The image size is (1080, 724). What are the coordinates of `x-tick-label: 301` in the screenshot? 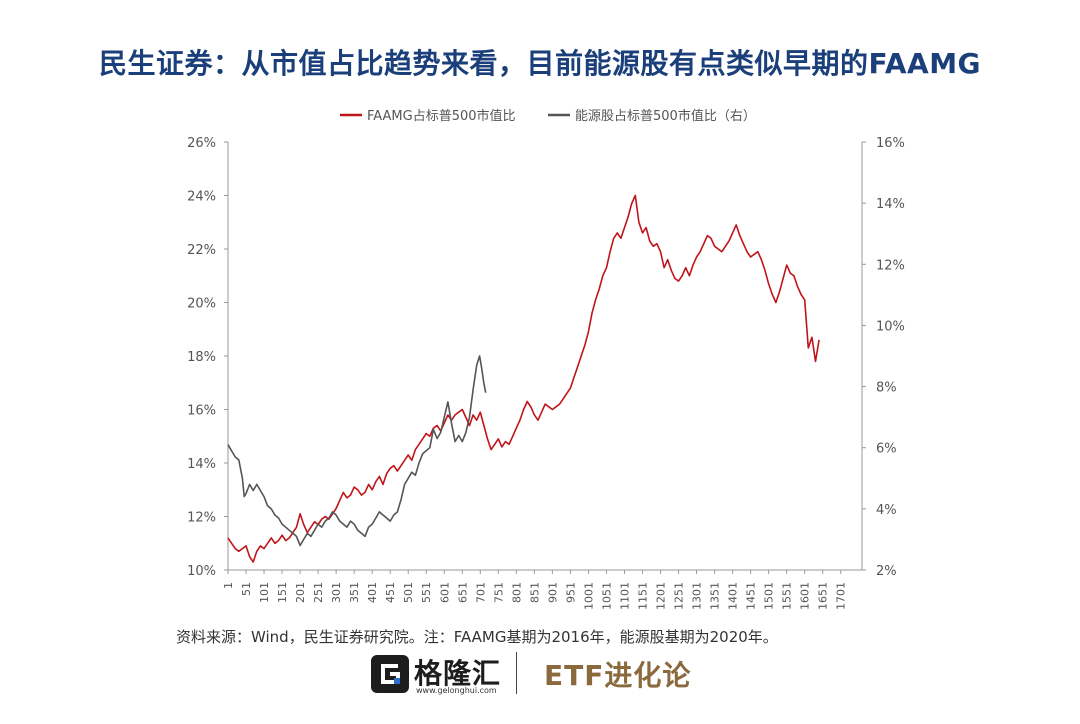 It's located at (336, 592).